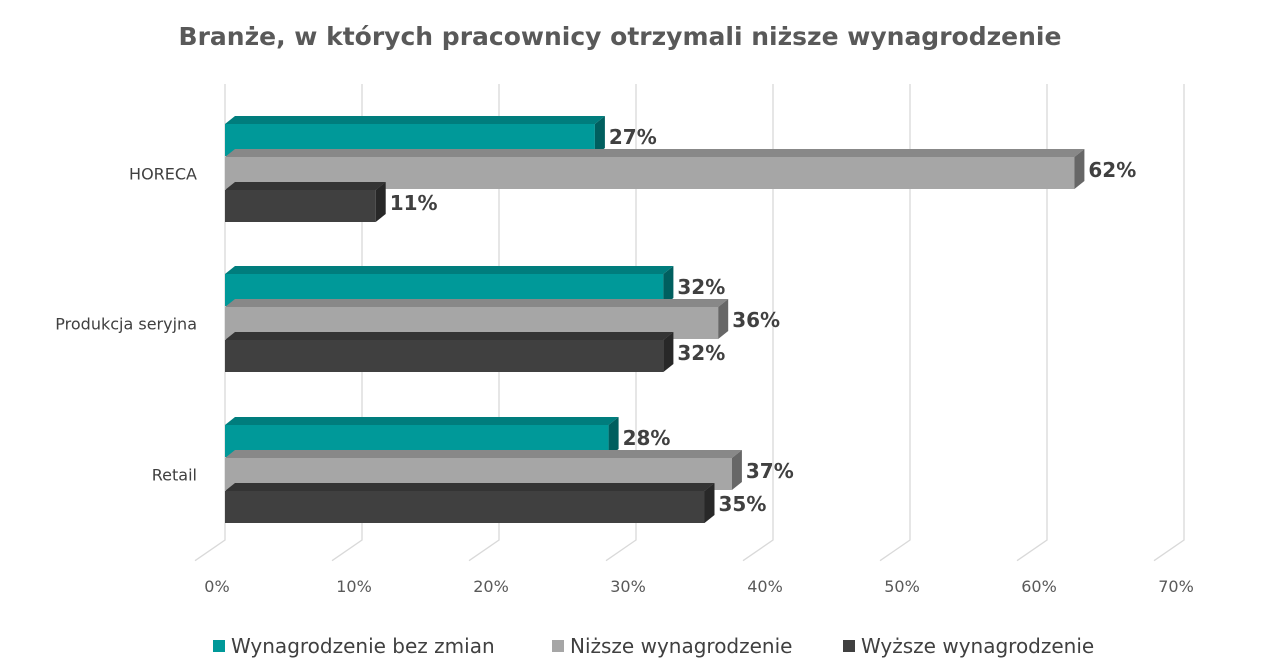 The image size is (1268, 669). What do you see at coordinates (756, 320) in the screenshot?
I see `data-label: 36%` at bounding box center [756, 320].